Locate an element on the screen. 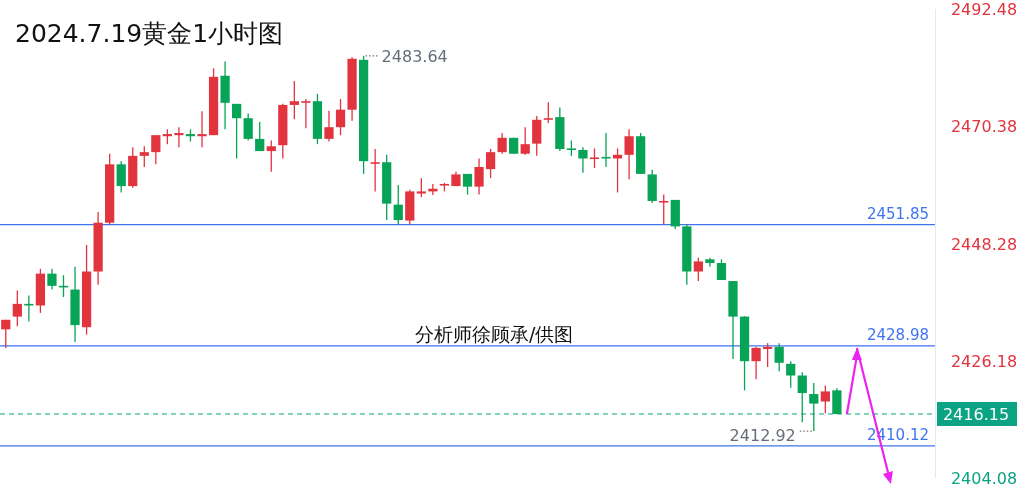  y-tick-label: 2404.08 is located at coordinates (983, 478).